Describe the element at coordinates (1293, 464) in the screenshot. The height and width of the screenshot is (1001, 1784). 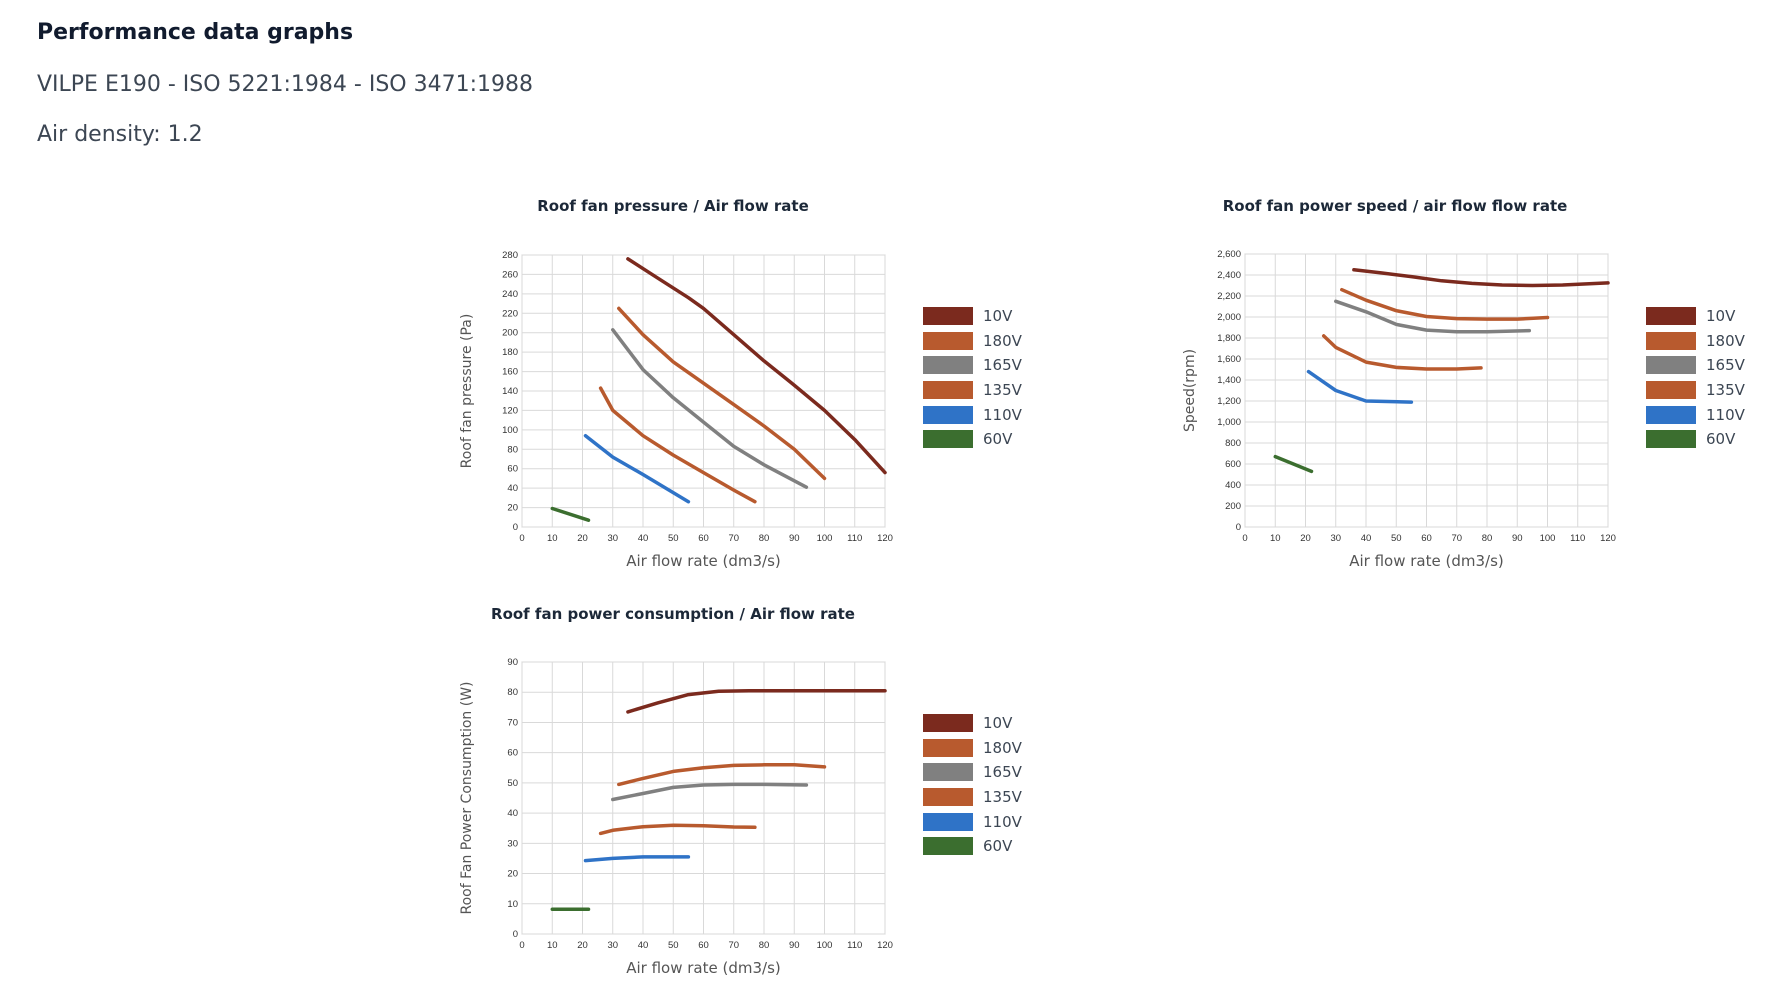
I see `series-line-60v` at that location.